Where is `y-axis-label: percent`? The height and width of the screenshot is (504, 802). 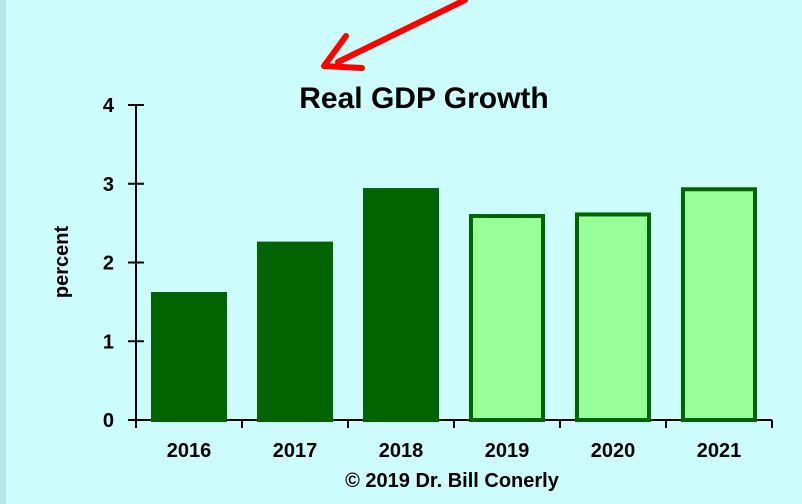
y-axis-label: percent is located at coordinates (62, 262).